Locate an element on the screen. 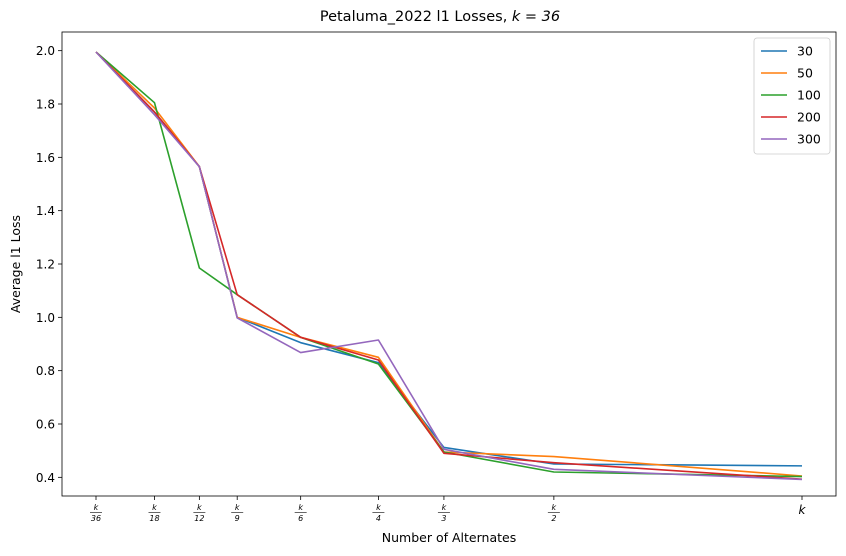 The height and width of the screenshot is (556, 846). legend-label-300: 300 is located at coordinates (809, 139).